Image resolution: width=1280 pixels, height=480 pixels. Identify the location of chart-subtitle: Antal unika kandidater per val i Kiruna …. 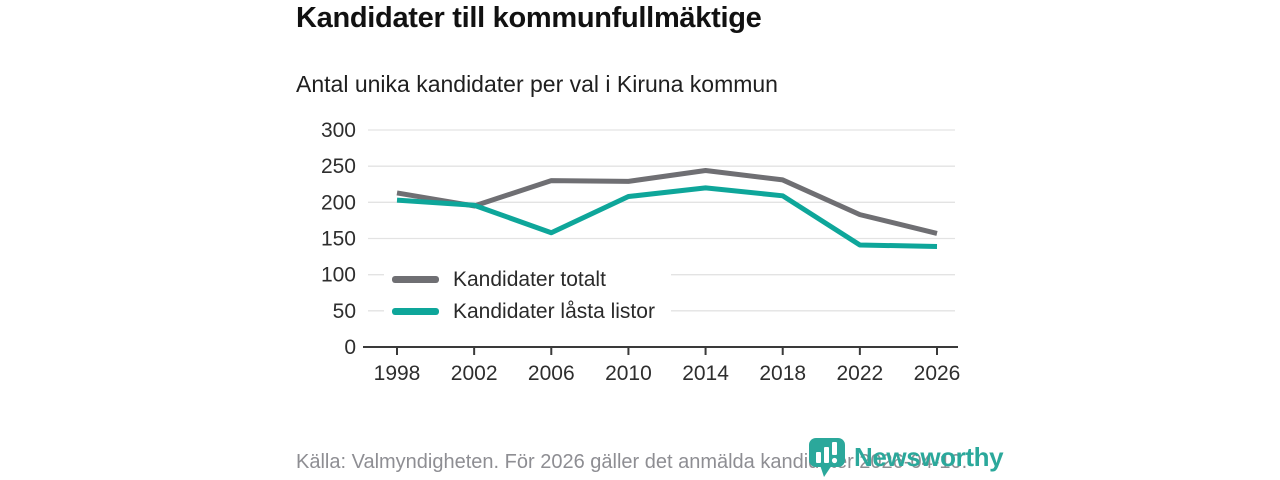
(537, 84).